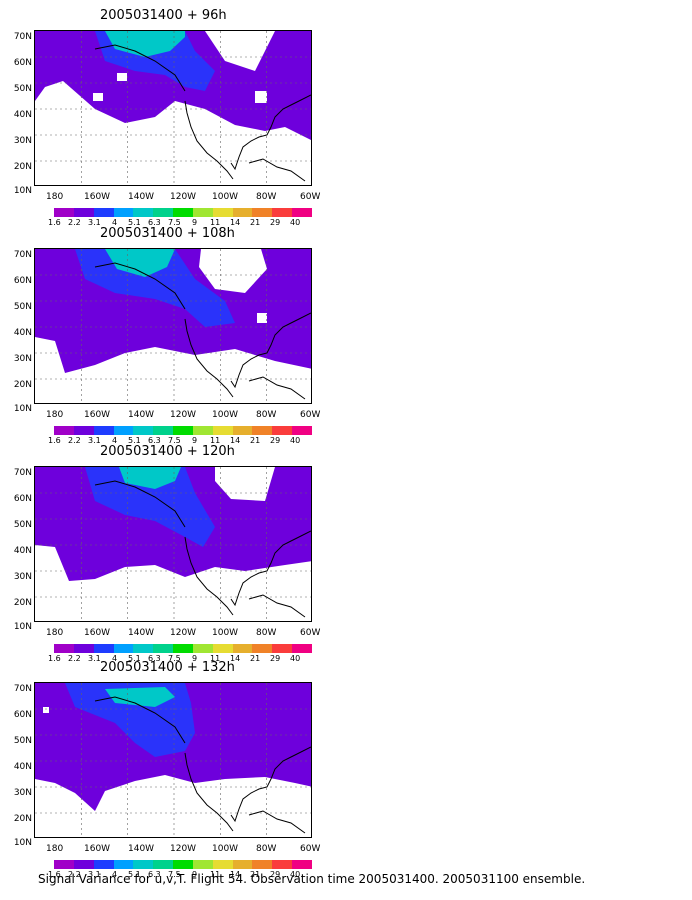 The image size is (692, 900). I want to click on colorbar-label: 3.1, so click(94, 874).